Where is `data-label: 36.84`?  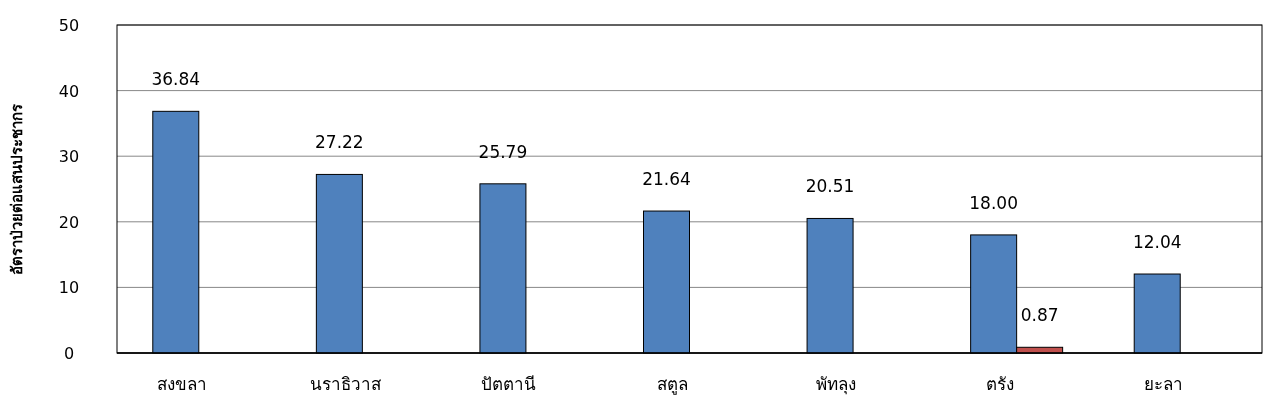
data-label: 36.84 is located at coordinates (176, 79).